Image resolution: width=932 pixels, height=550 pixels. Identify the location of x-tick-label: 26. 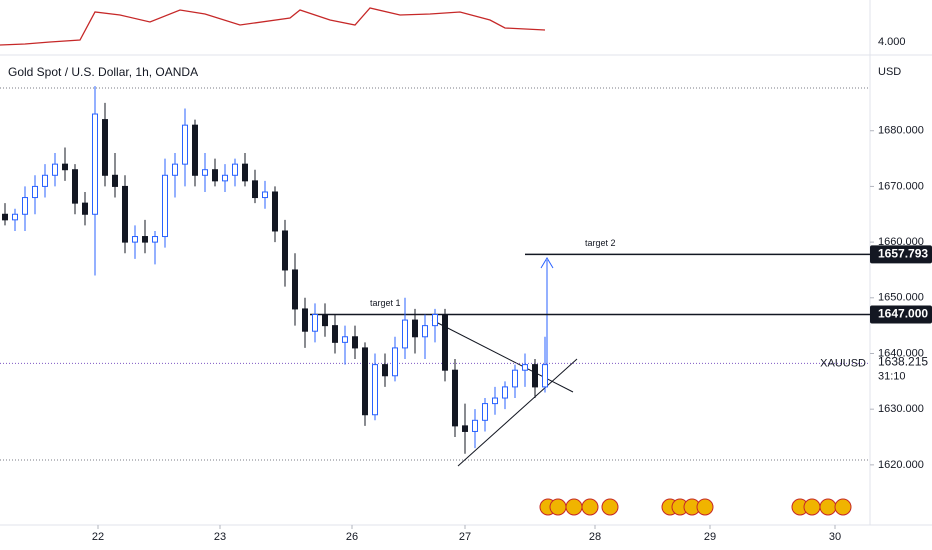
(352, 537).